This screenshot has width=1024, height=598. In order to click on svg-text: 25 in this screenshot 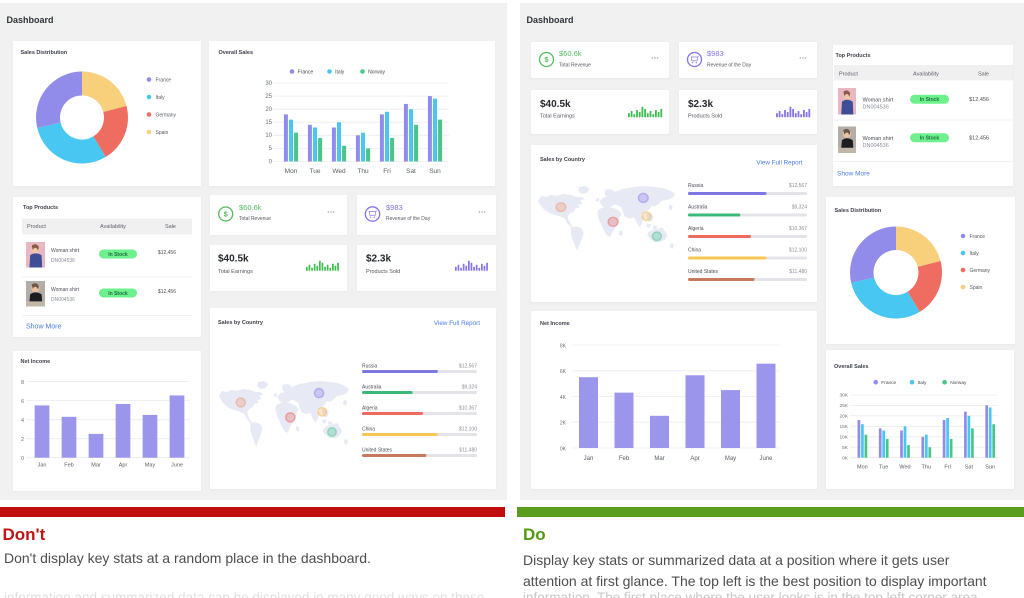, I will do `click(268, 97)`.